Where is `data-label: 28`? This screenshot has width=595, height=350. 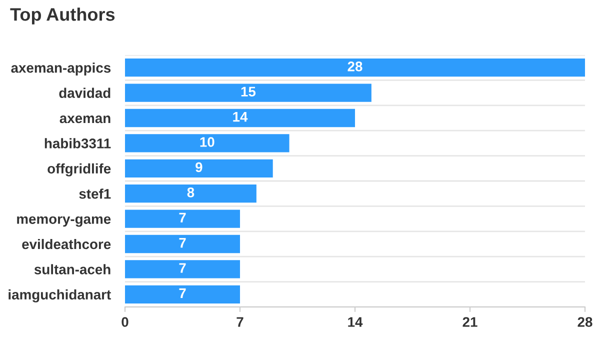 data-label: 28 is located at coordinates (355, 66).